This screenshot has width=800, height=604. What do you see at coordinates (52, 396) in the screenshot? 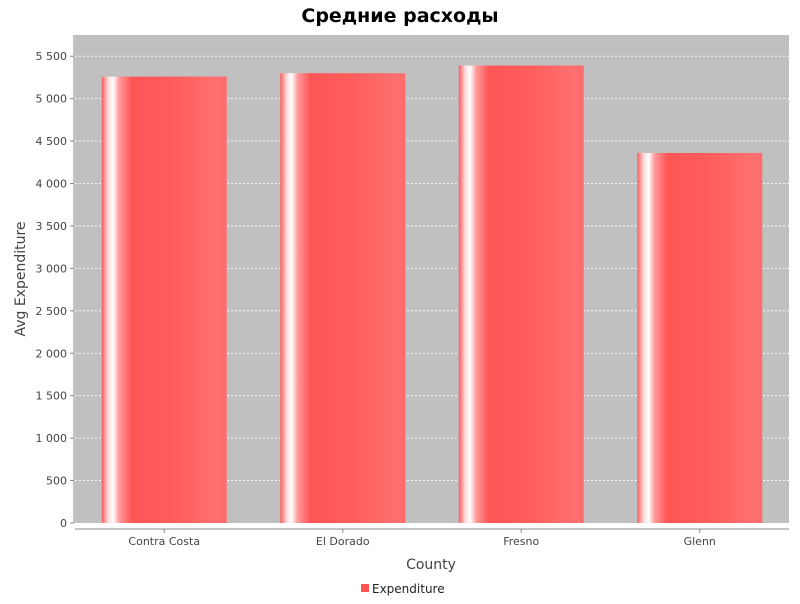
I see `y-tick-label: 1 500` at bounding box center [52, 396].